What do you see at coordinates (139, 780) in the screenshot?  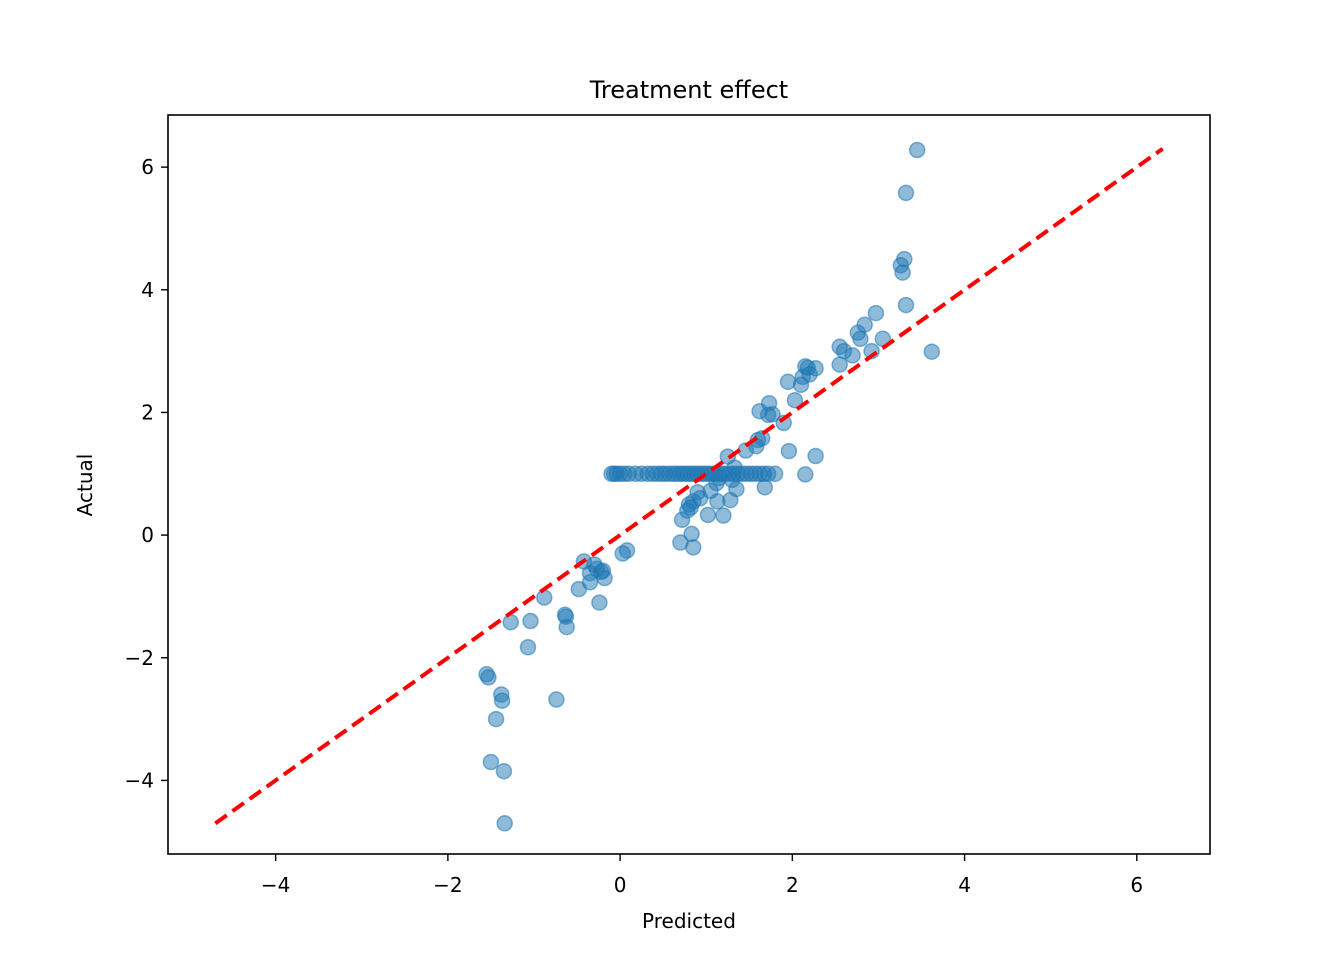 I see `y-tick-label: −4` at bounding box center [139, 780].